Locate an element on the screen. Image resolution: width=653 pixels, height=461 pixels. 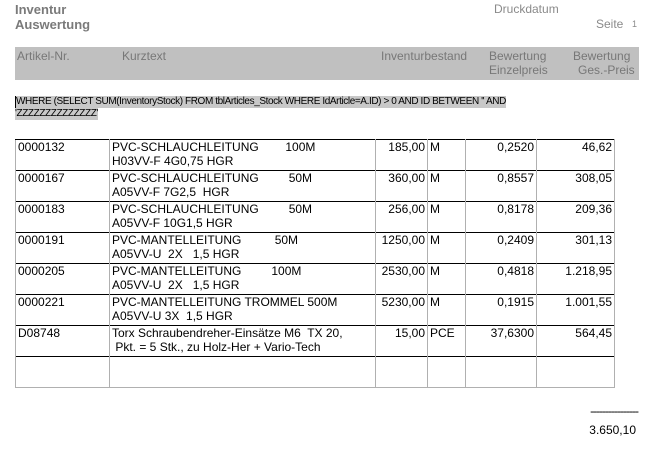
col-einzel-1: Bewertung is located at coordinates (518, 56).